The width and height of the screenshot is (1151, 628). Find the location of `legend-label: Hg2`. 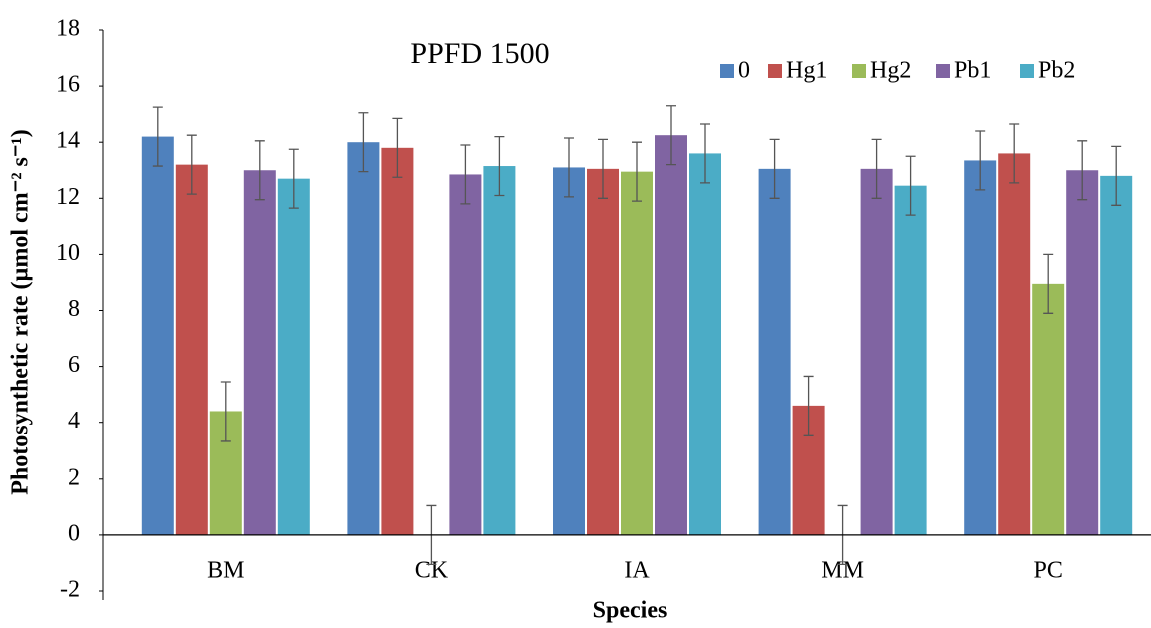

legend-label: Hg2 is located at coordinates (890, 71).